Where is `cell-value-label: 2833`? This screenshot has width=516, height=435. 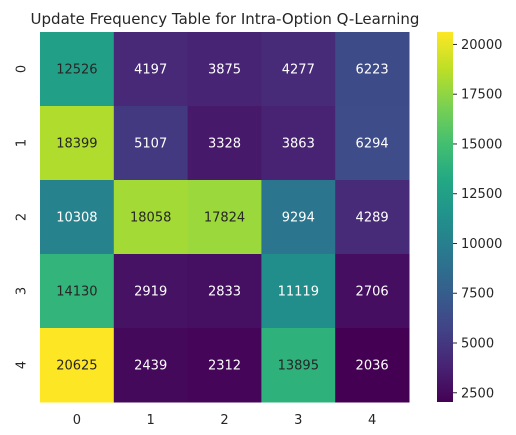
cell-value-label: 2833 is located at coordinates (224, 292).